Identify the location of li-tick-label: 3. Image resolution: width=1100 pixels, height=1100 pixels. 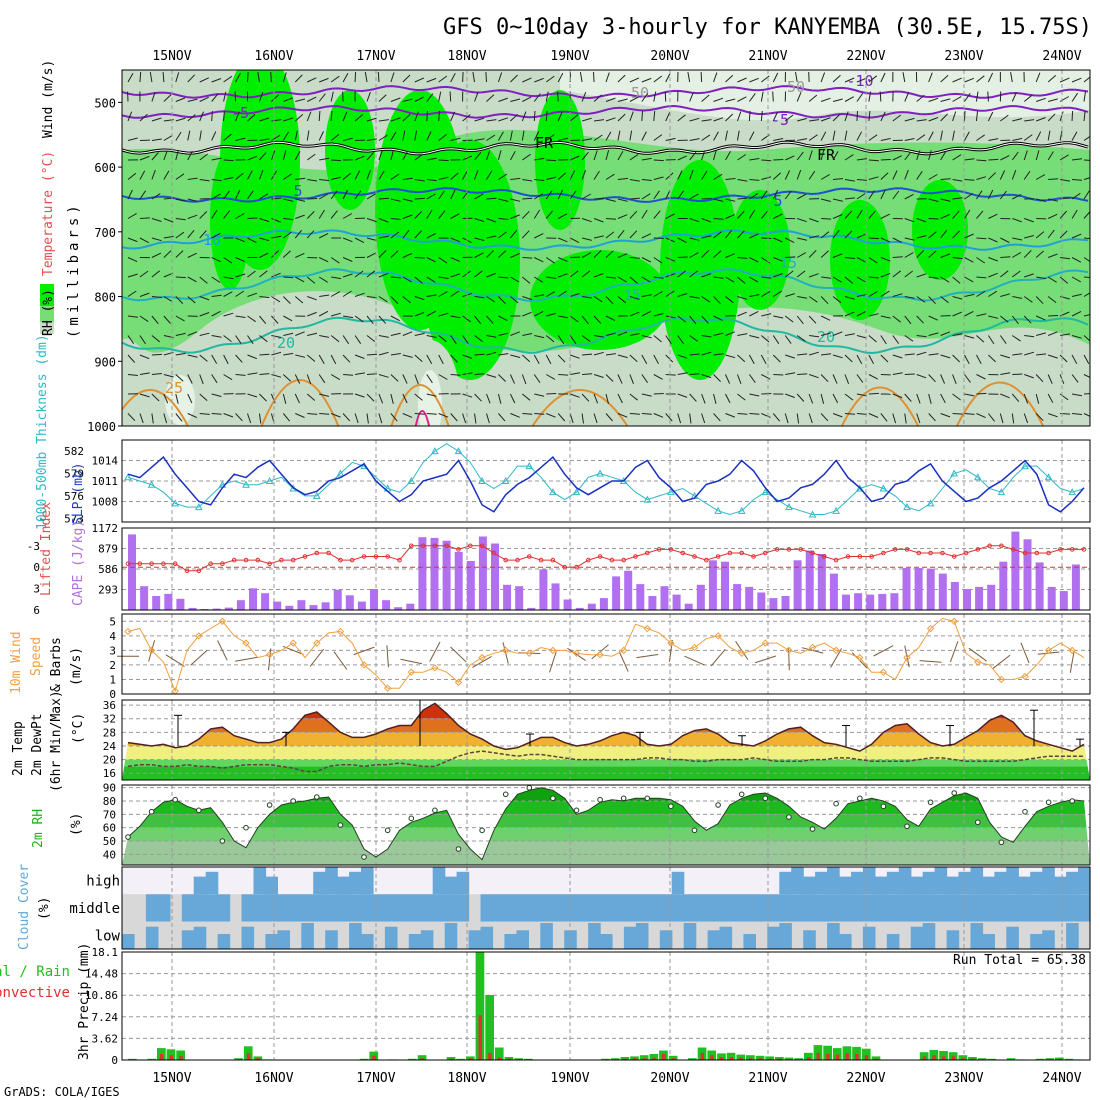
(36, 589).